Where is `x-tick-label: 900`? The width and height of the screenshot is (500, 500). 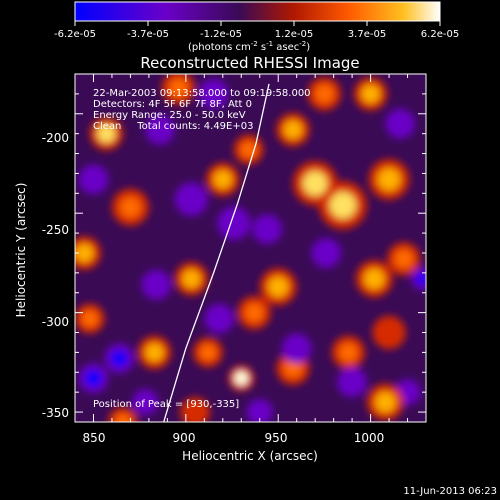
x-tick-label: 900 is located at coordinates (184, 438).